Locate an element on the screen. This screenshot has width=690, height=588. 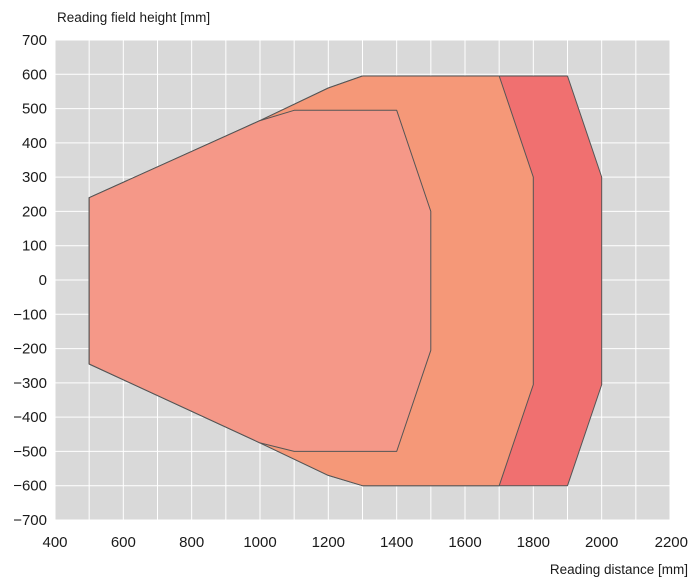
x-tick-label: 2200 is located at coordinates (671, 542).